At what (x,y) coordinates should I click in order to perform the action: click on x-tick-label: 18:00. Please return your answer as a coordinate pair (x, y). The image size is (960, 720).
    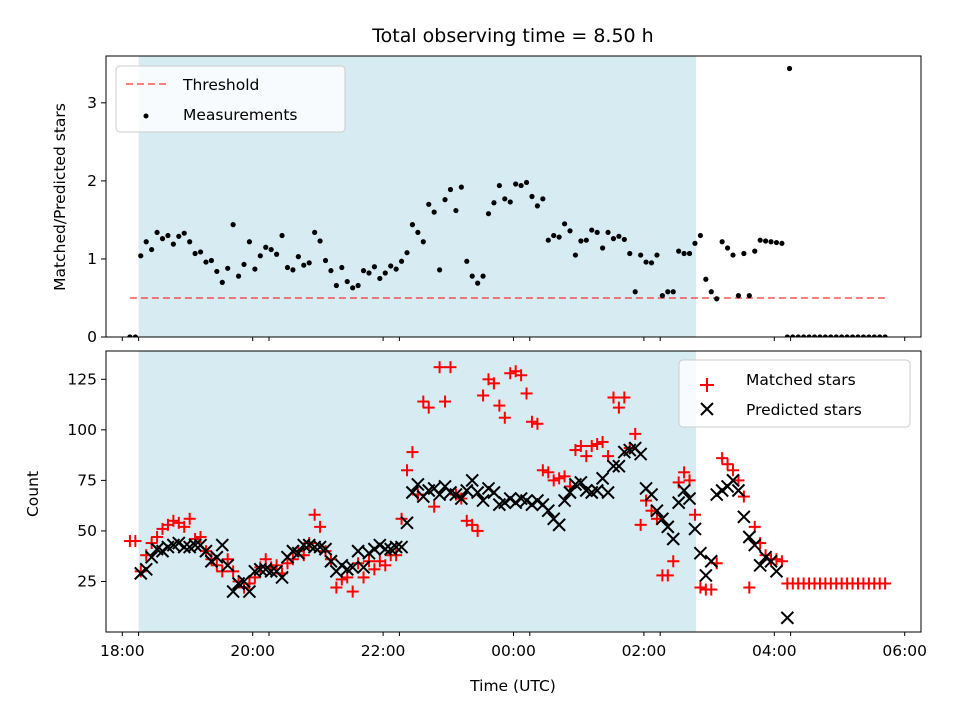
    Looking at the image, I should click on (122, 651).